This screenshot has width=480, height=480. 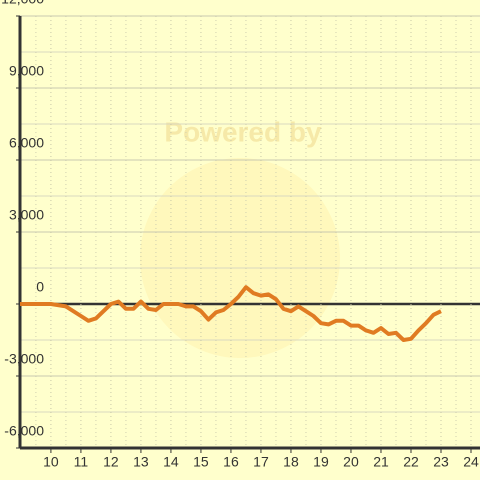 What do you see at coordinates (231, 462) in the screenshot?
I see `x-tick-label: 16` at bounding box center [231, 462].